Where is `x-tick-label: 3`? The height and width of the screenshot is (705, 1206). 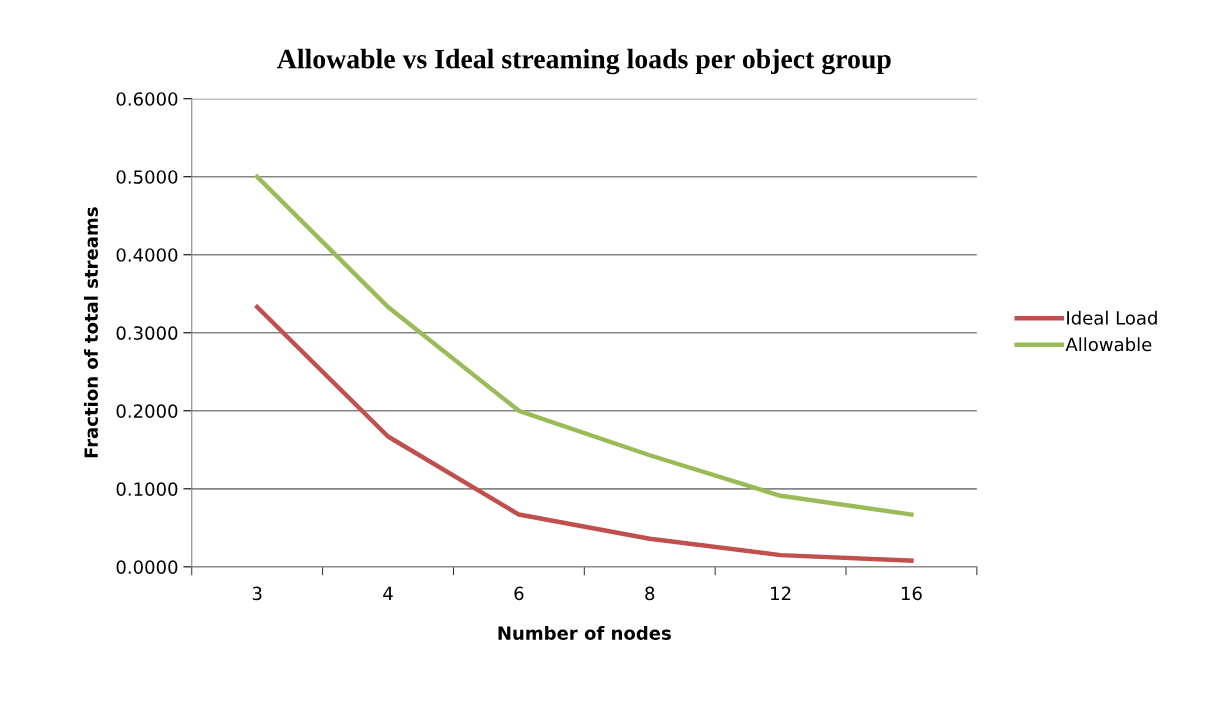
x-tick-label: 3 is located at coordinates (257, 593).